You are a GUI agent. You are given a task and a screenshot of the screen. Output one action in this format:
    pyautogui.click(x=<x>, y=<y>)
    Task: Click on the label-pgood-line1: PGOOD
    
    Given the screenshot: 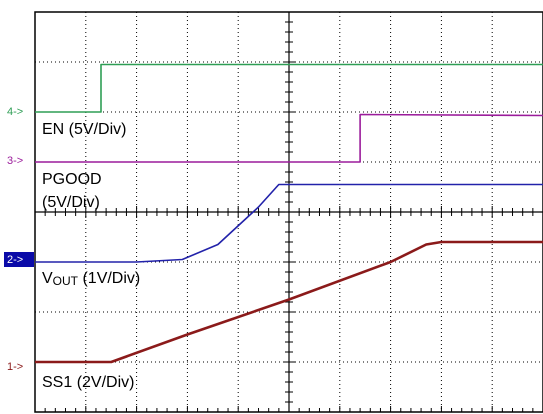 What is the action you would take?
    pyautogui.click(x=72, y=179)
    